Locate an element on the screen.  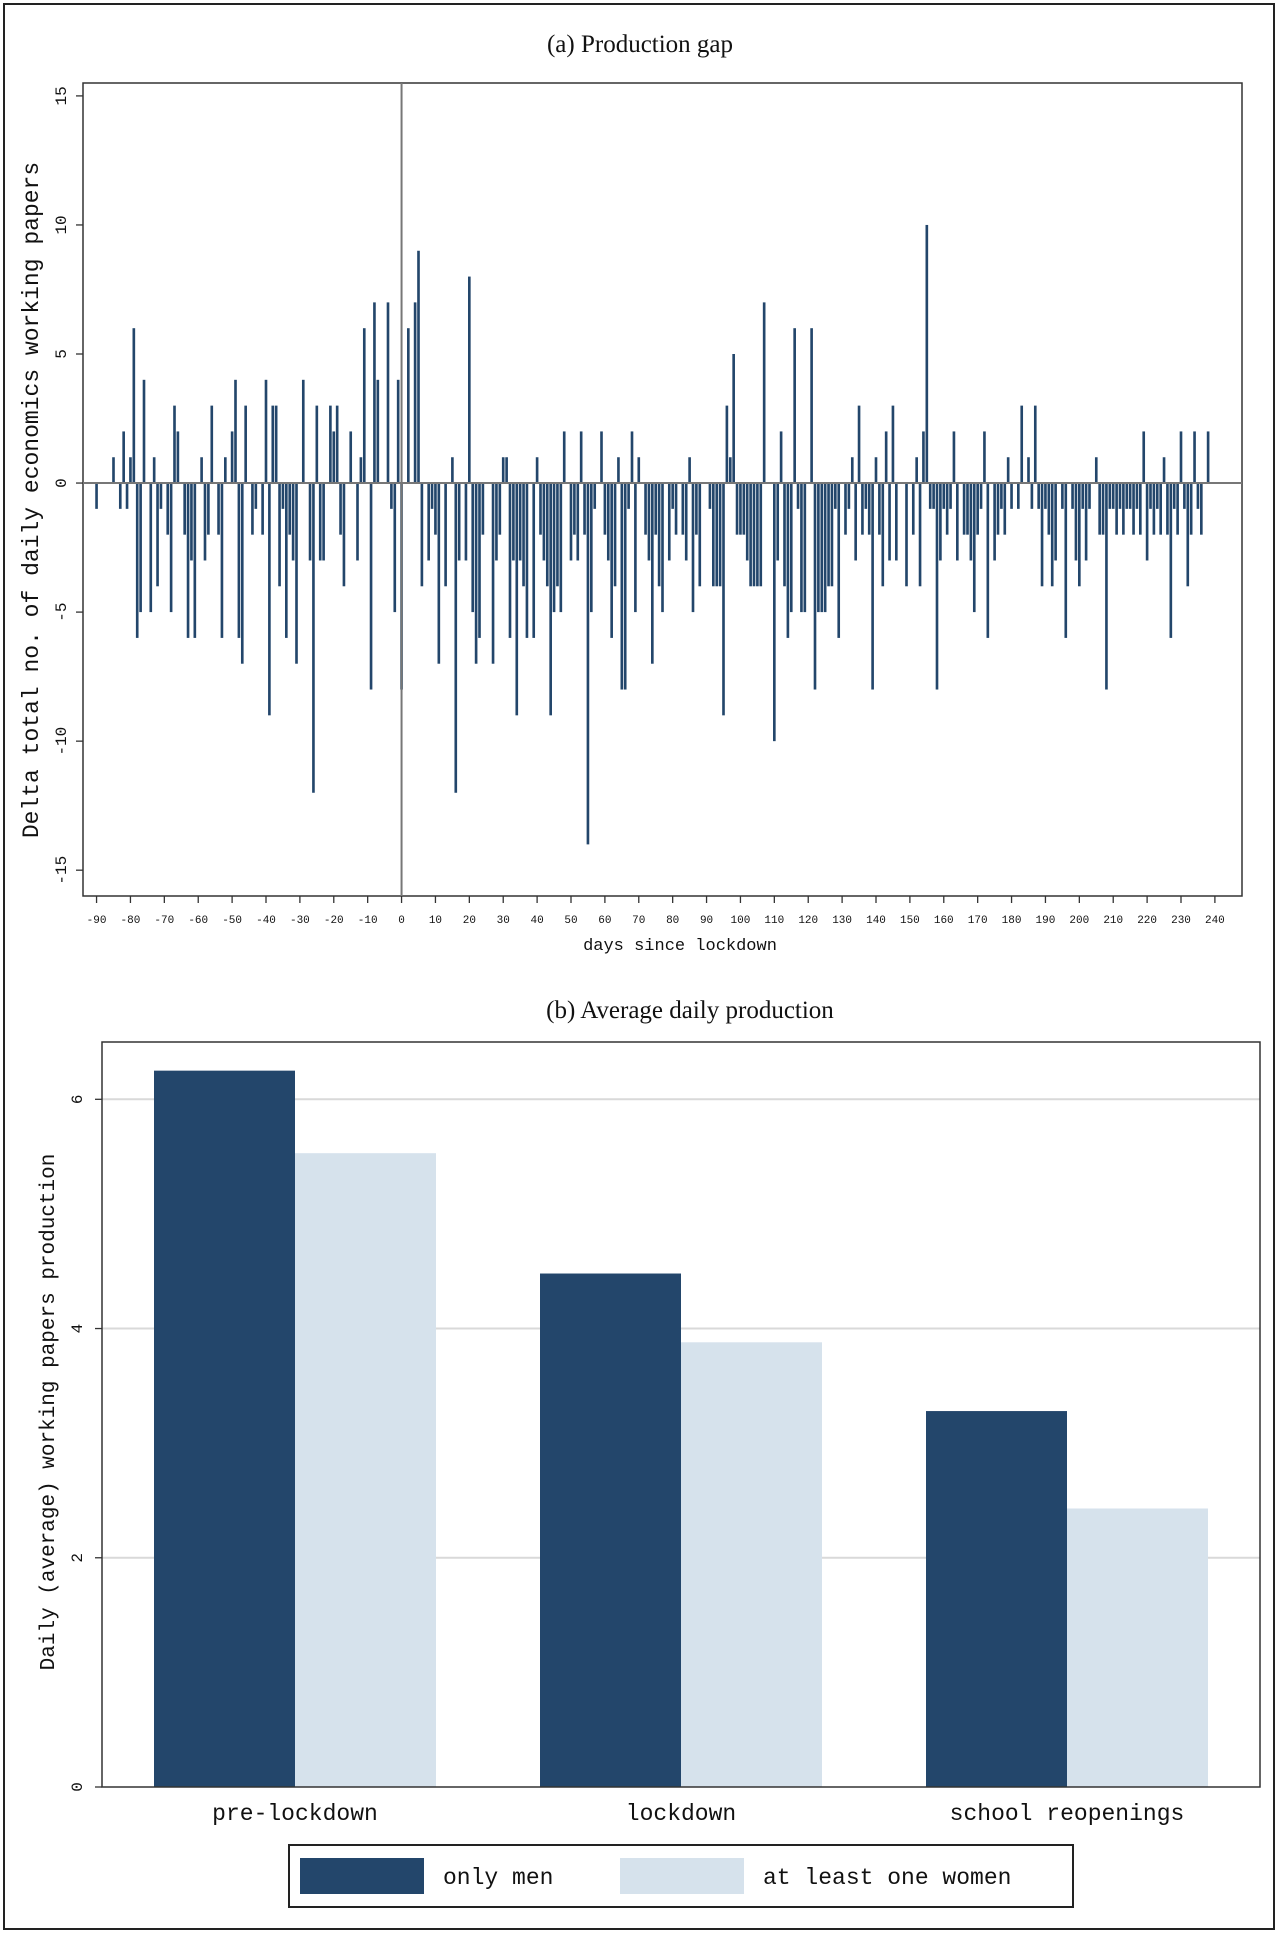
bar-day--15 is located at coordinates (351, 457).